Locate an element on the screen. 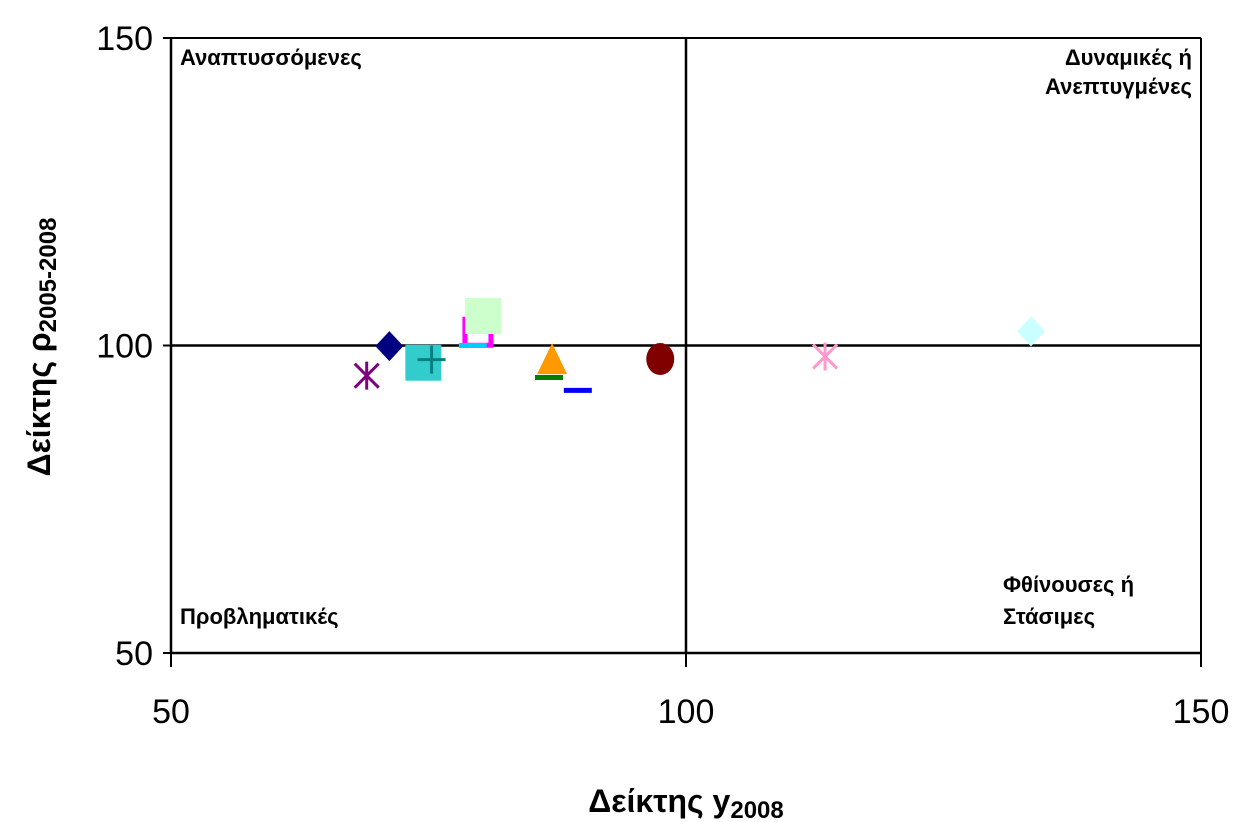 The height and width of the screenshot is (822, 1234). x-tick-labels: 50 100 150 is located at coordinates (690, 712).